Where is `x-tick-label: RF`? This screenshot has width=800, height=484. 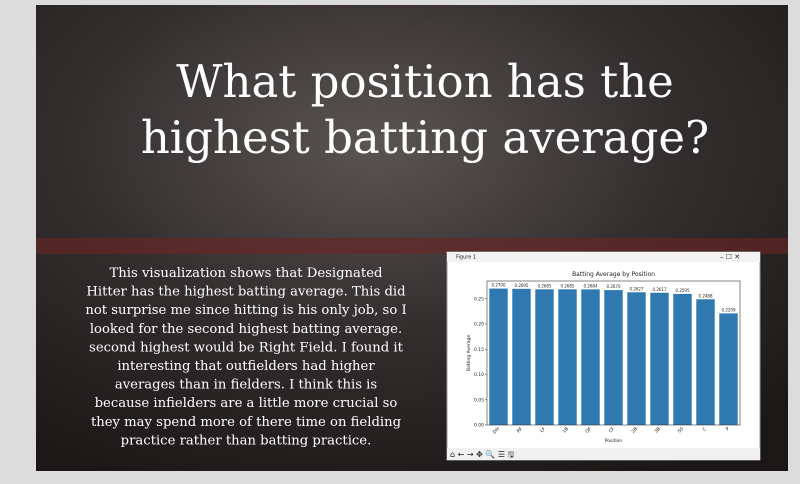 x-tick-label: RF is located at coordinates (520, 430).